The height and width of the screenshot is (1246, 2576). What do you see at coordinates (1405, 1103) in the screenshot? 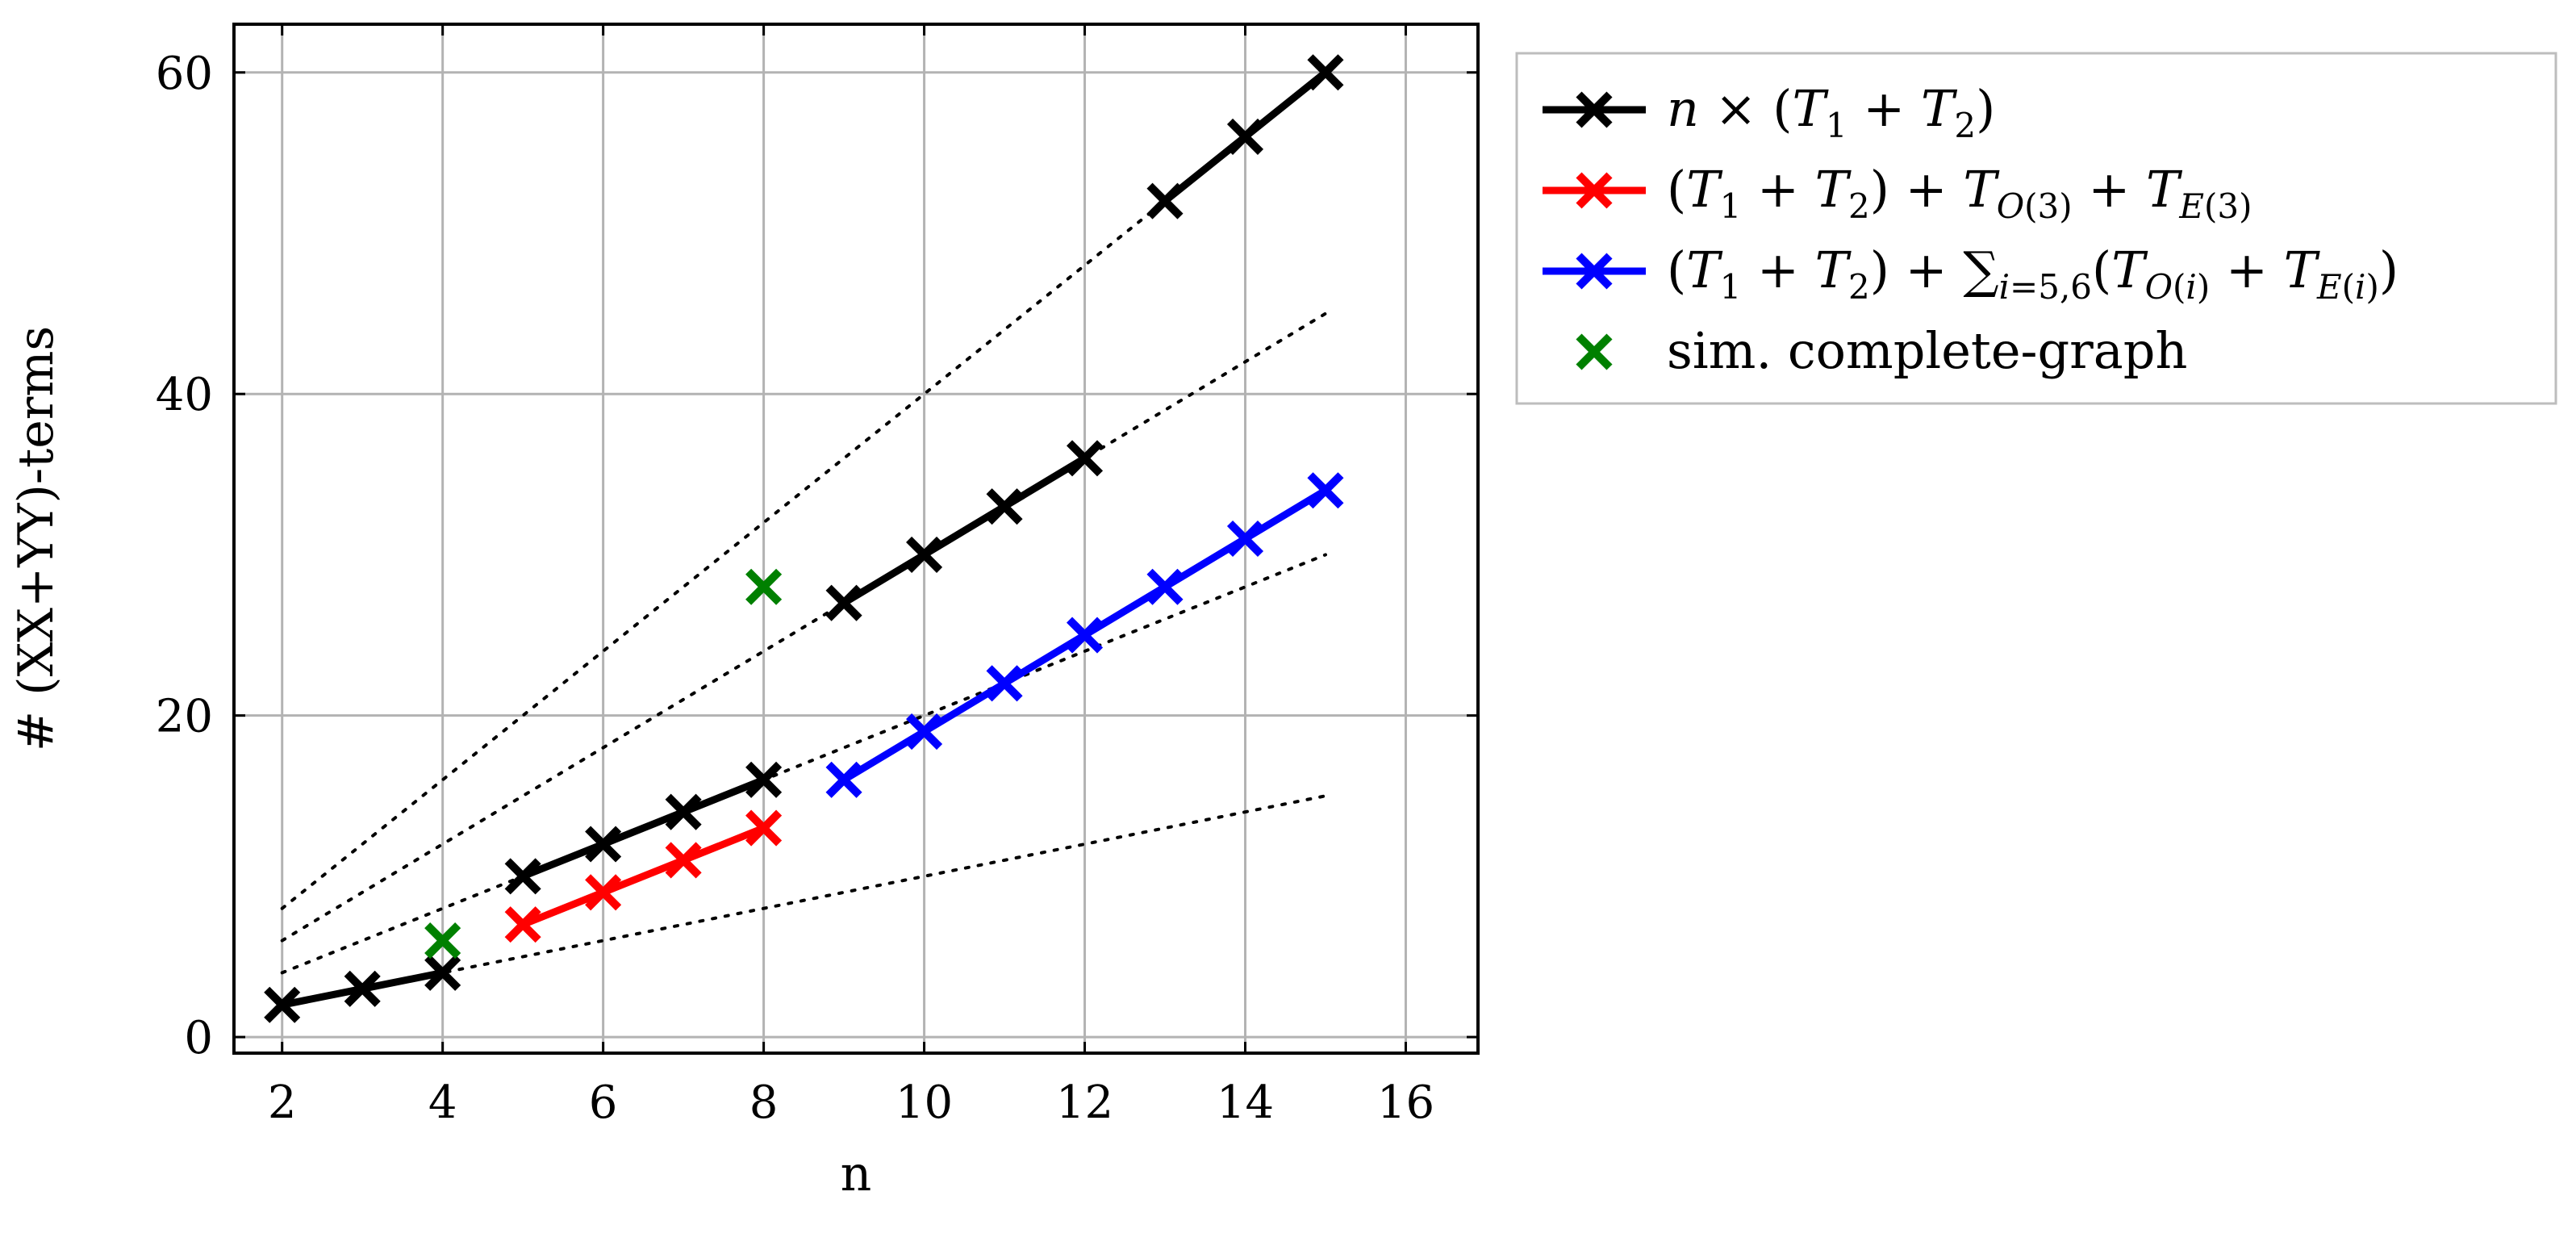
I see `x-tick-label: 16` at bounding box center [1405, 1103].